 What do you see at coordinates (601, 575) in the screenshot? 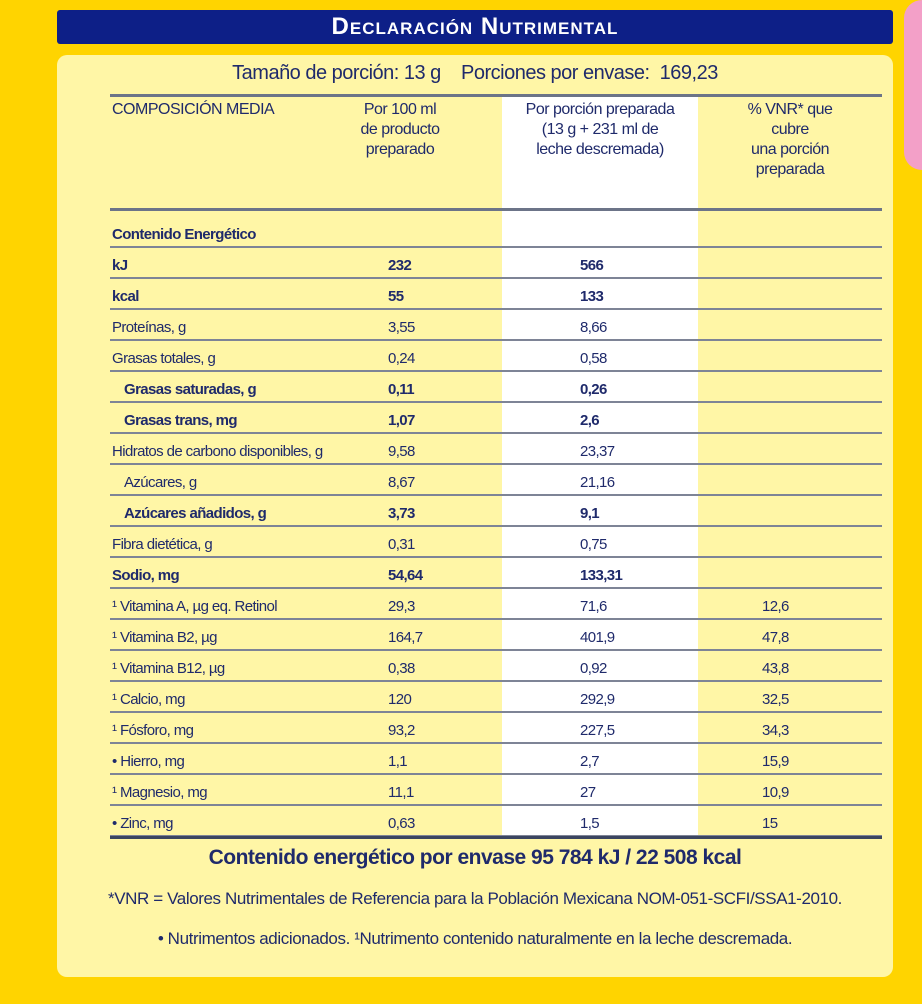
I see `nutrient-value: 133,31` at bounding box center [601, 575].